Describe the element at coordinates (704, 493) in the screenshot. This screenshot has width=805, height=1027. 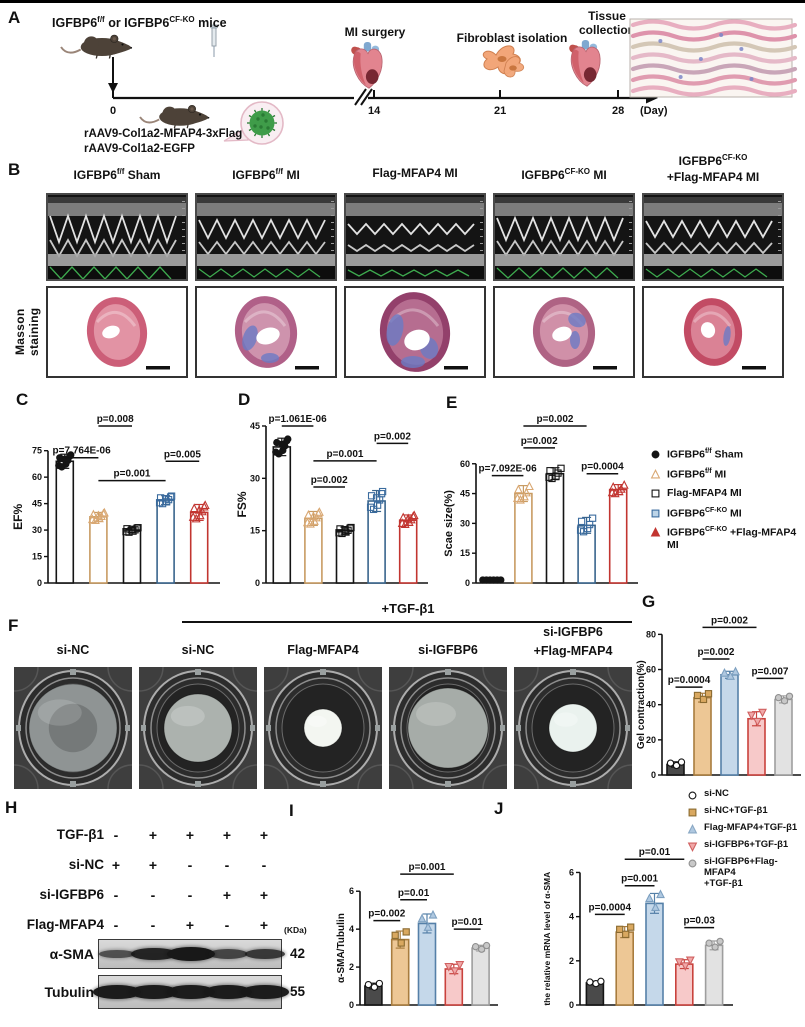
I see `legend-label: Flag-MFAP4 MI` at that location.